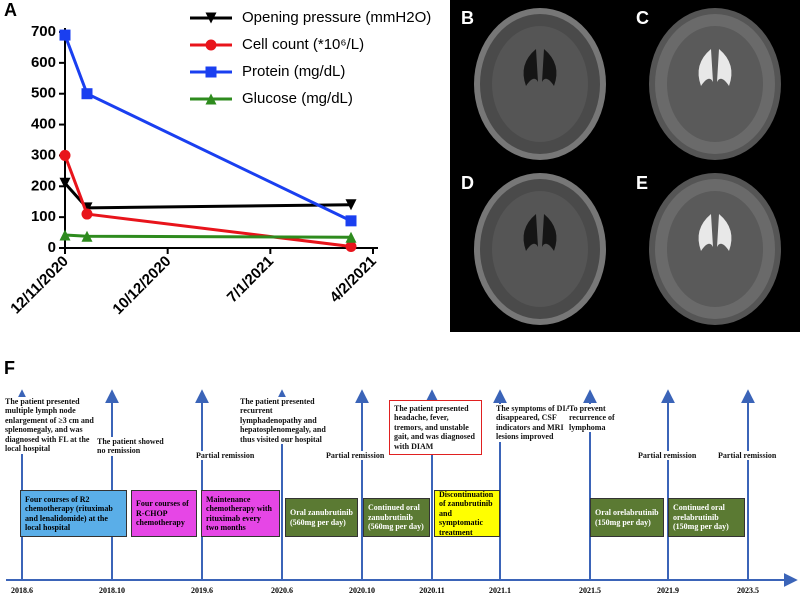 The height and width of the screenshot is (596, 800). Describe the element at coordinates (43, 124) in the screenshot. I see `y-tick-label: 400` at that location.